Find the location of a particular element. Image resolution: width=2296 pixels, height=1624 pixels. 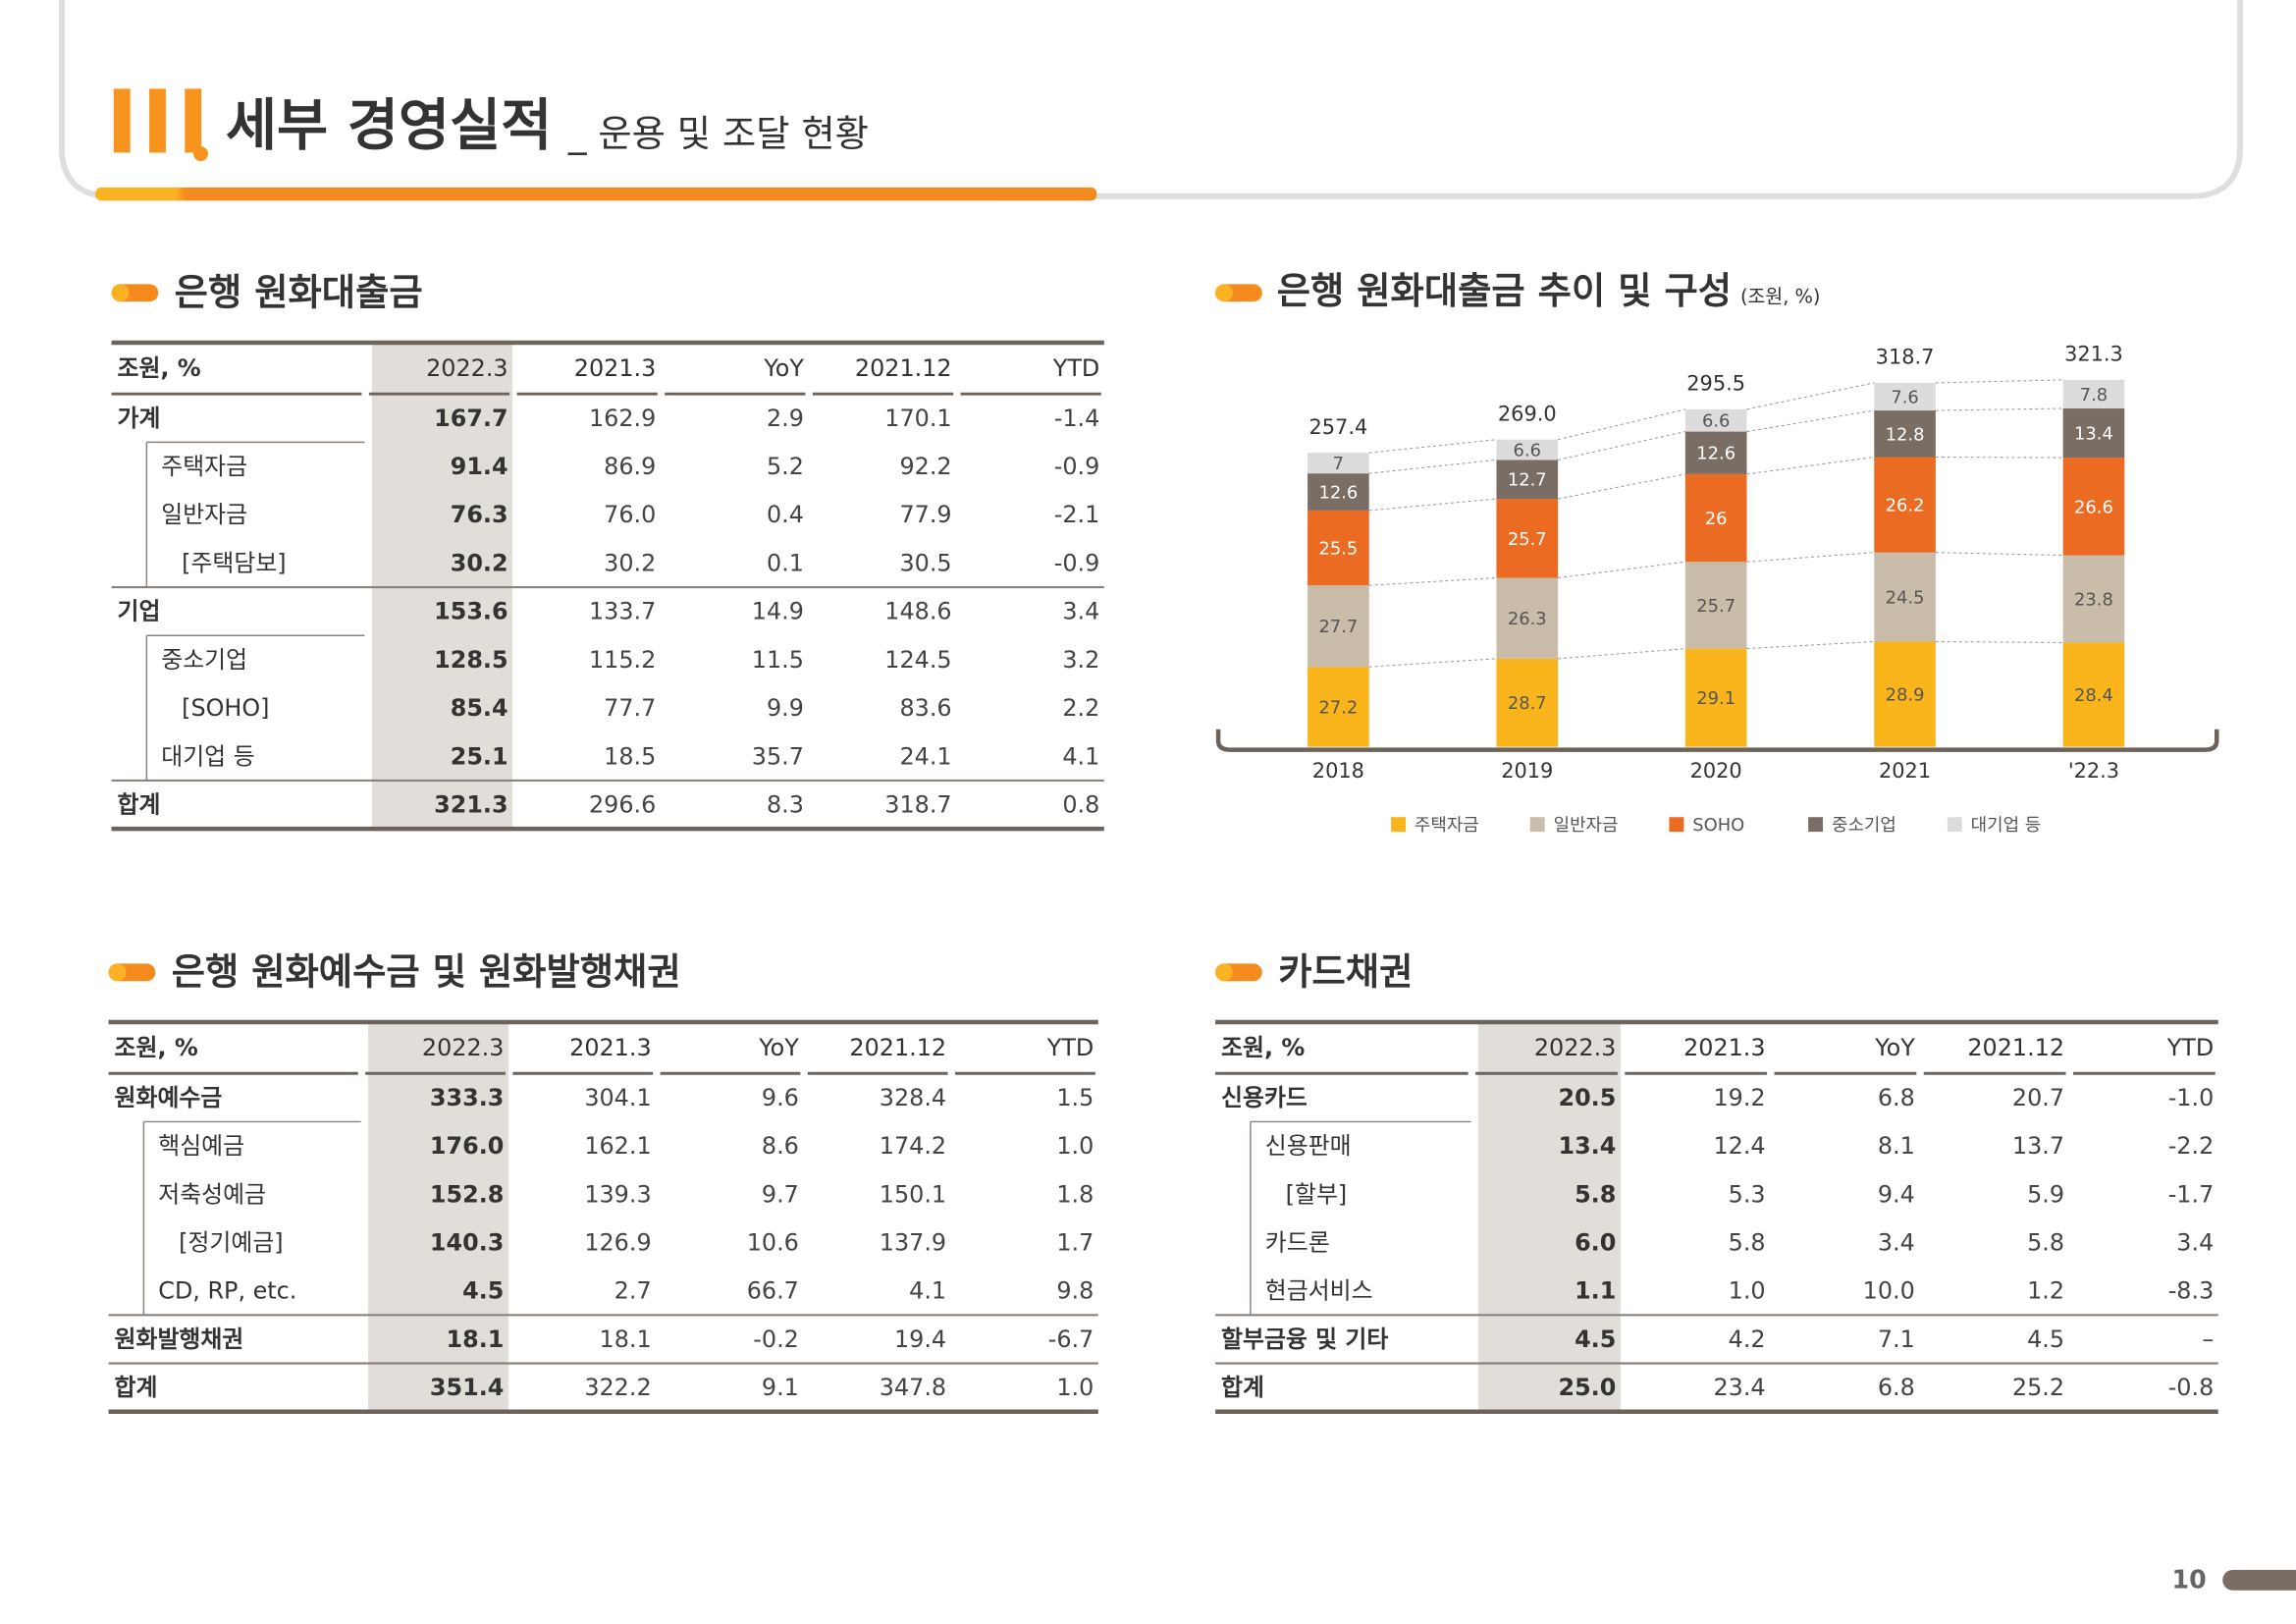

cell-value: 3.4 is located at coordinates (1080, 611).